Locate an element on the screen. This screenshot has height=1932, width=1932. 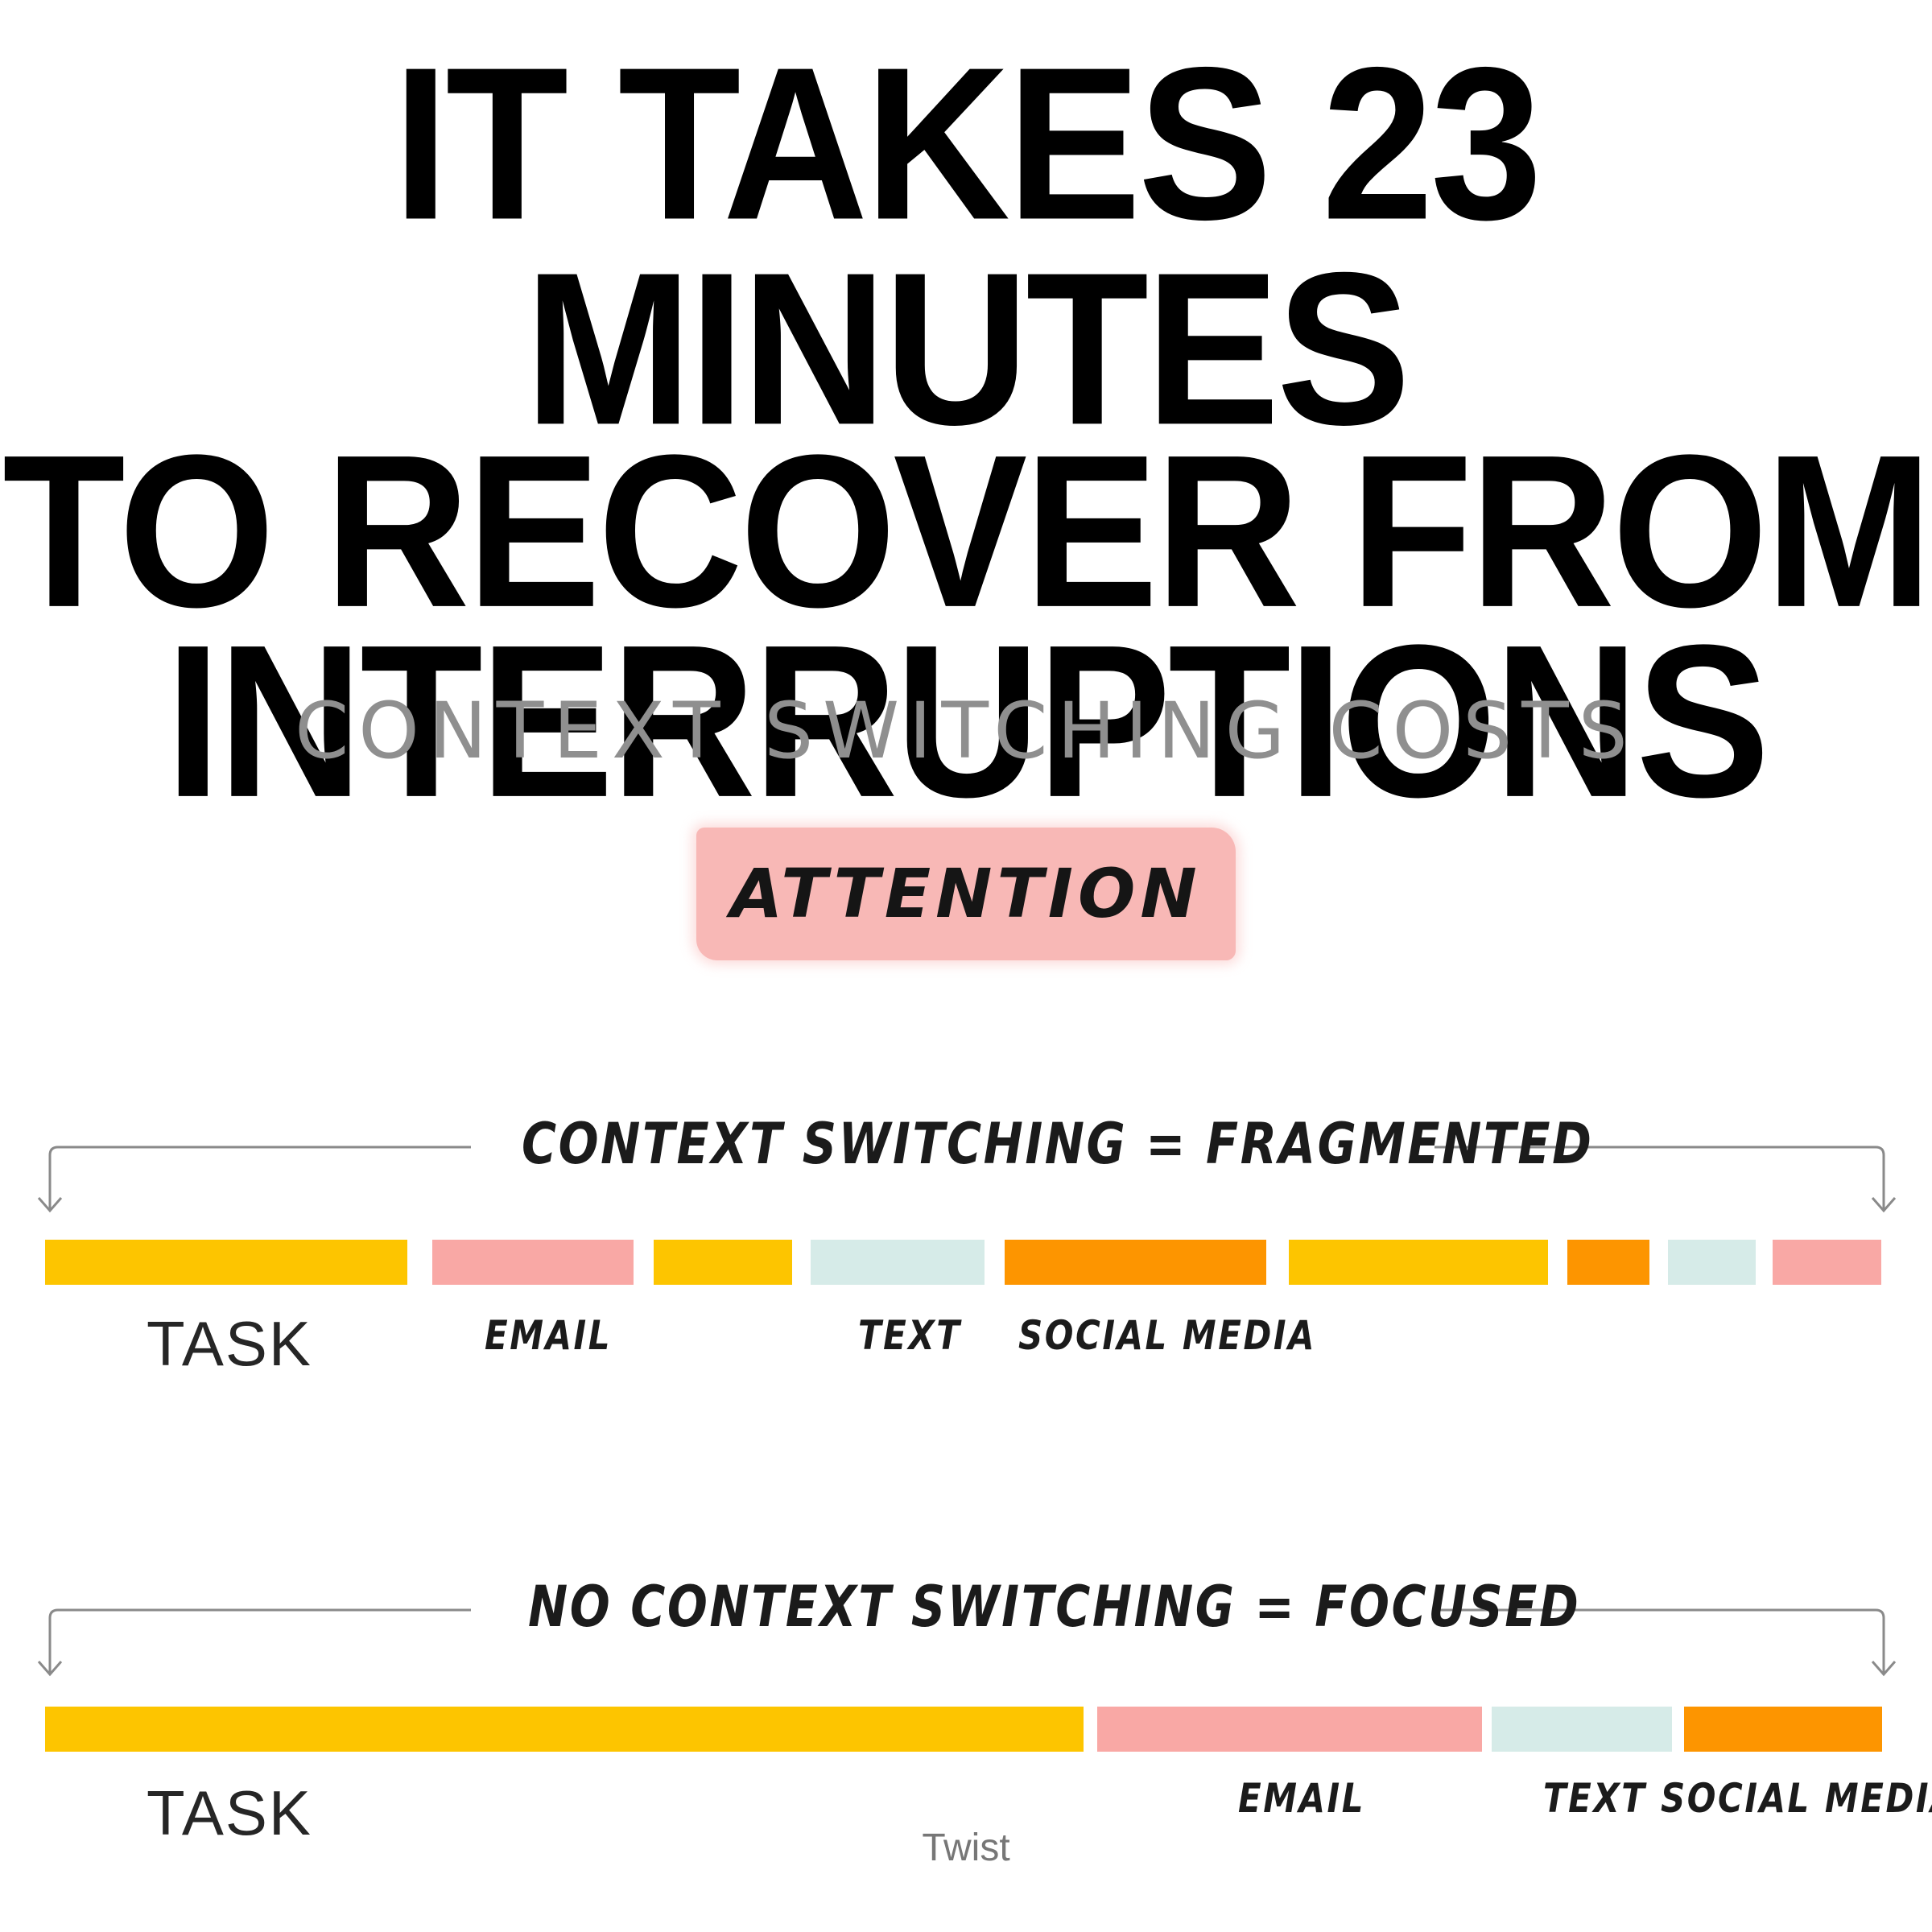
focused-bracket is located at coordinates (967, 1642).